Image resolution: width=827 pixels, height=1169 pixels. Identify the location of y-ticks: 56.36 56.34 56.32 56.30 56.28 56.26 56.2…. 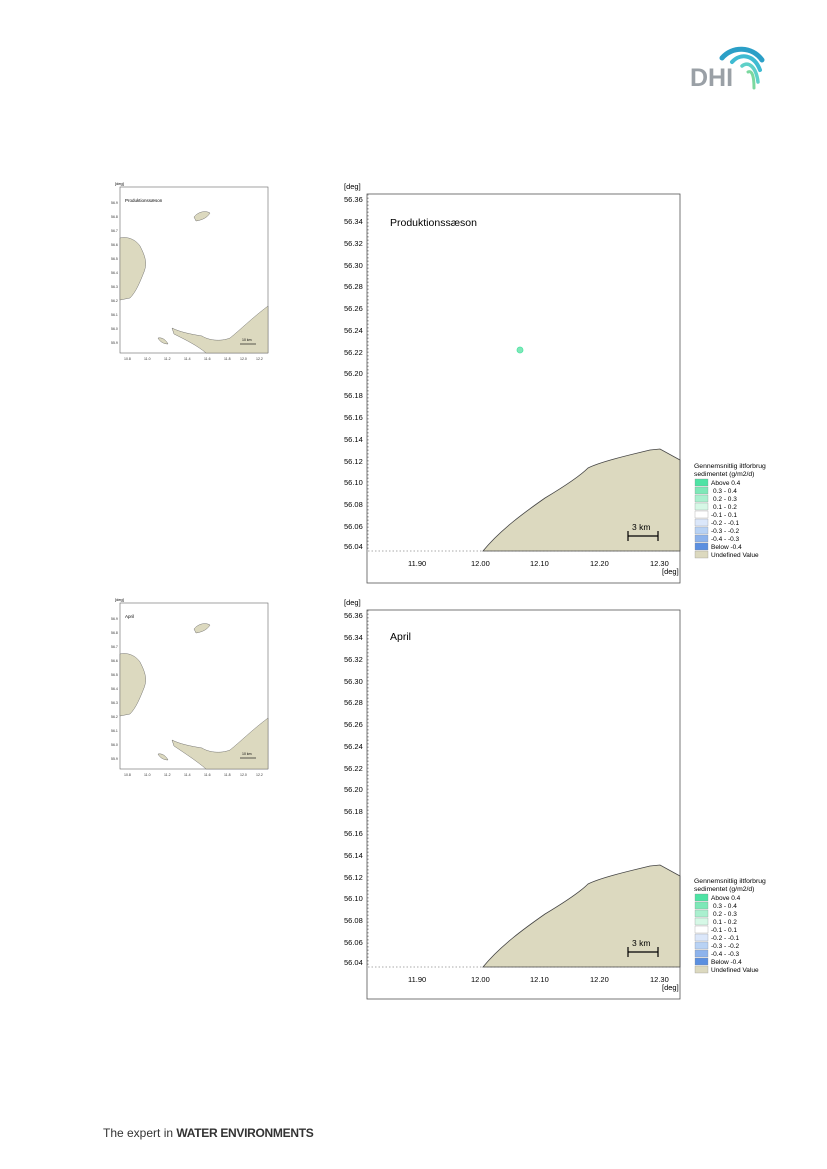
(353, 373).